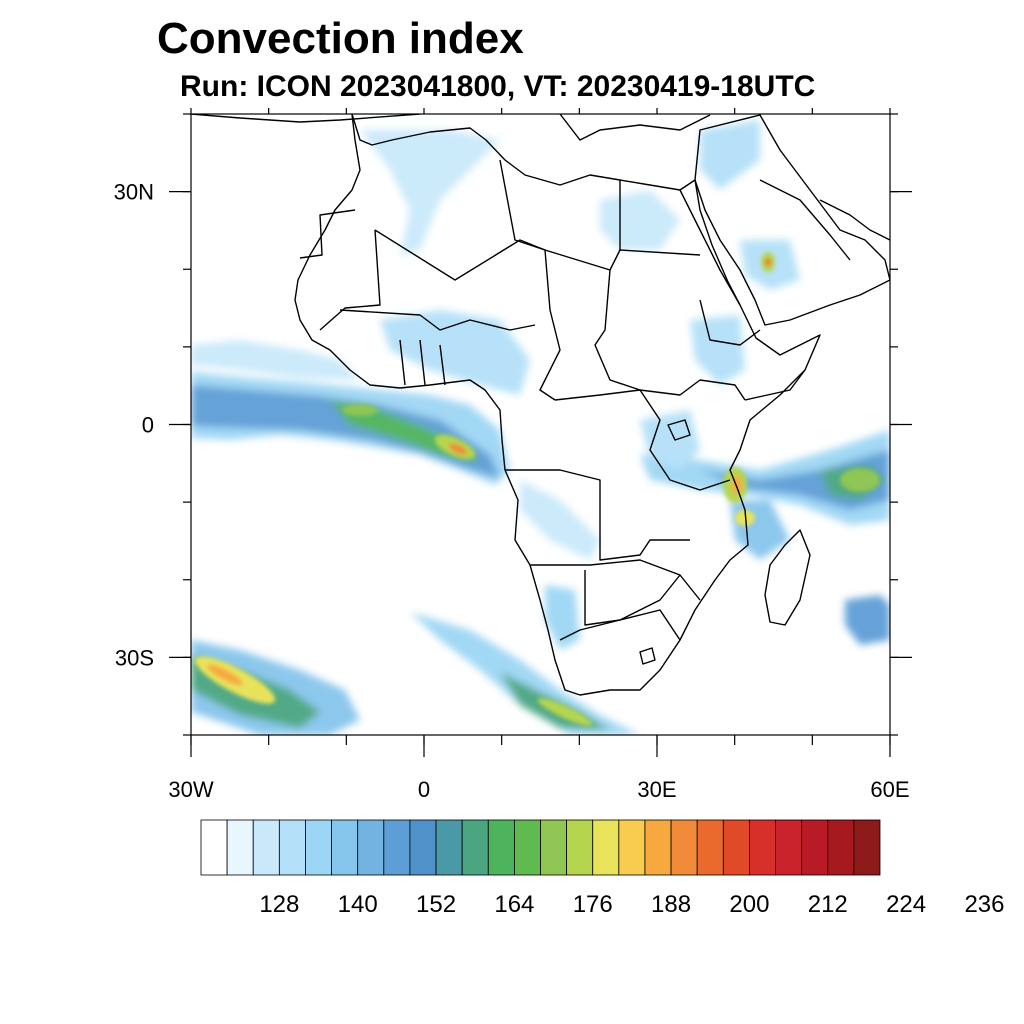 This screenshot has width=1024, height=1024. Describe the element at coordinates (635, 127) in the screenshot. I see `europe-south` at that location.